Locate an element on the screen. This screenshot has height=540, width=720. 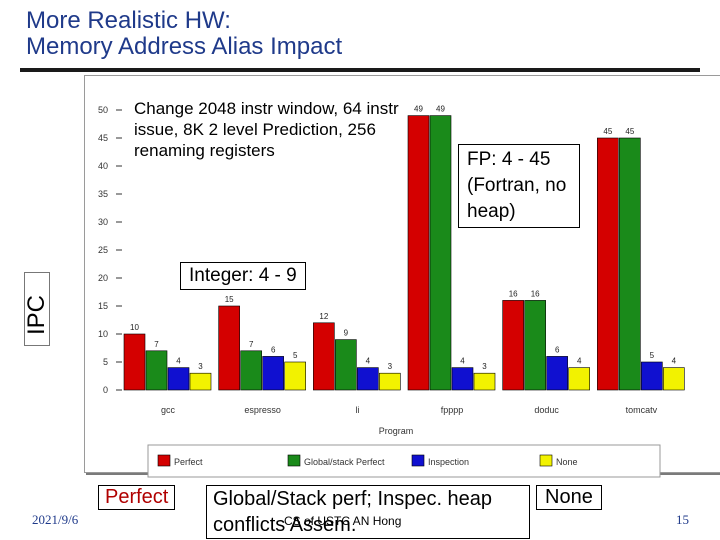
footer-course: CS of USTC AN Hong is located at coordinates (343, 521).